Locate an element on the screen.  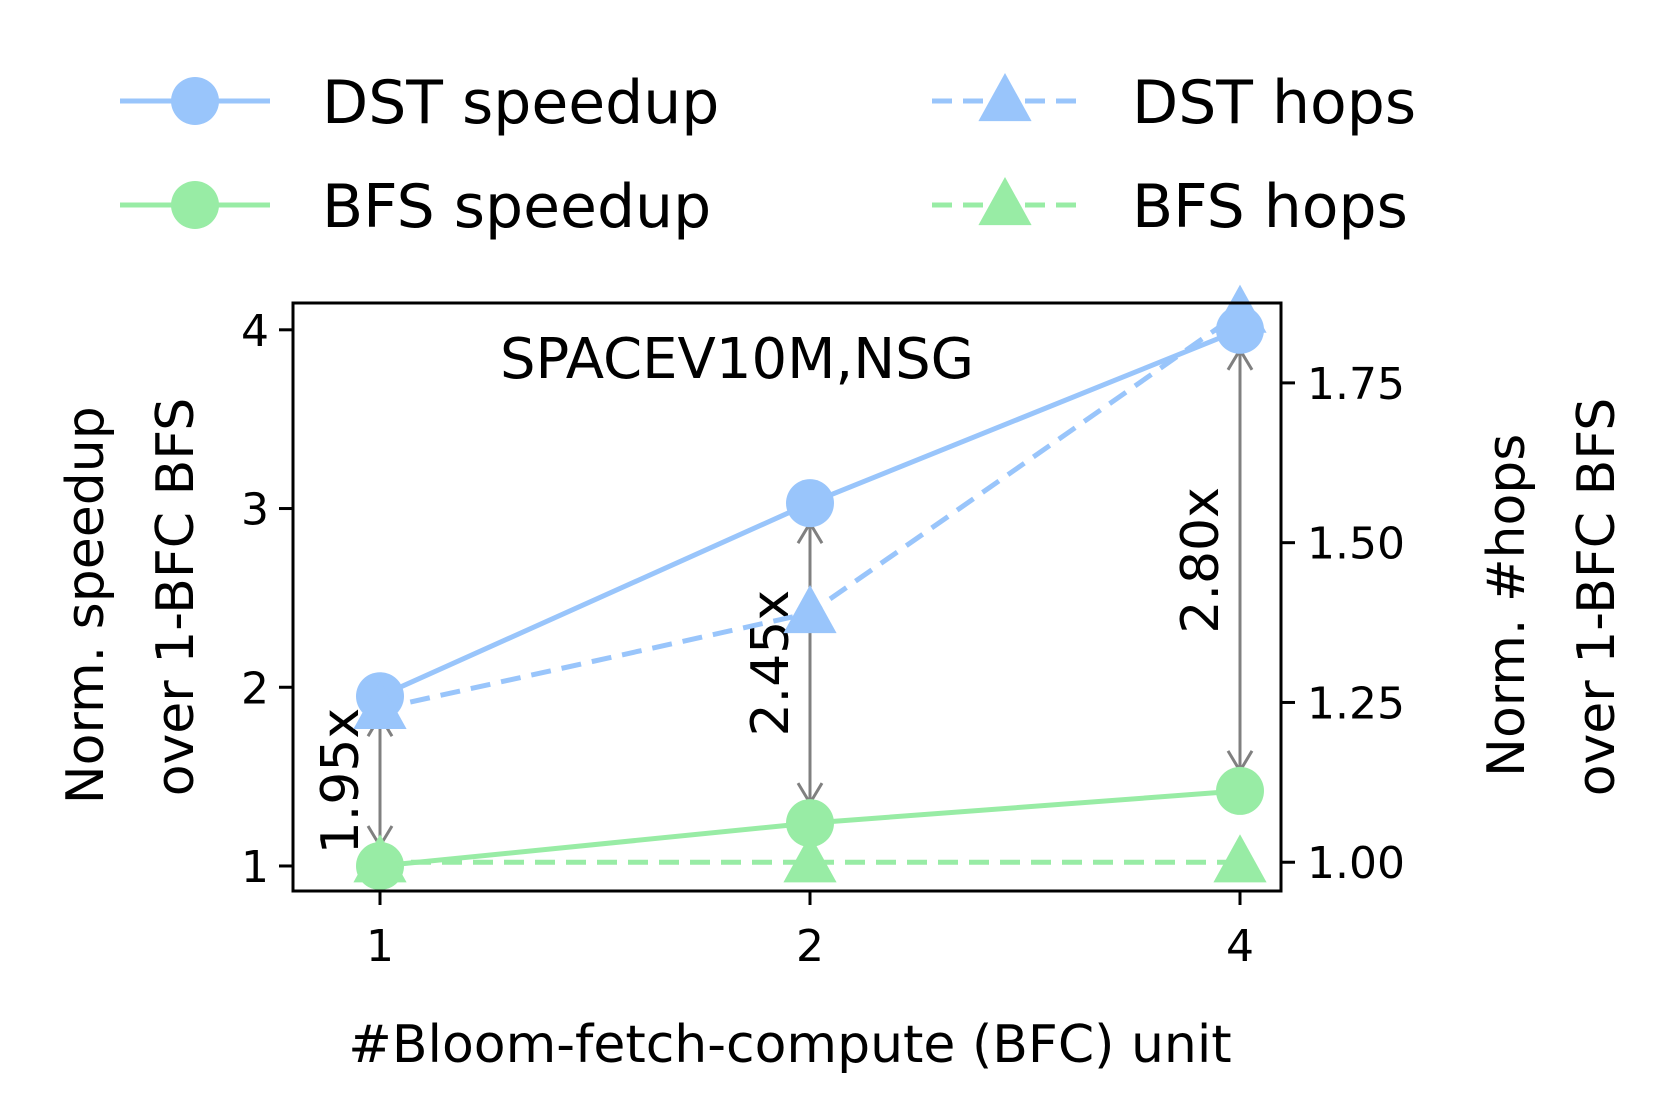
legend-item-dst-hops: DST hops is located at coordinates (1174, 103).